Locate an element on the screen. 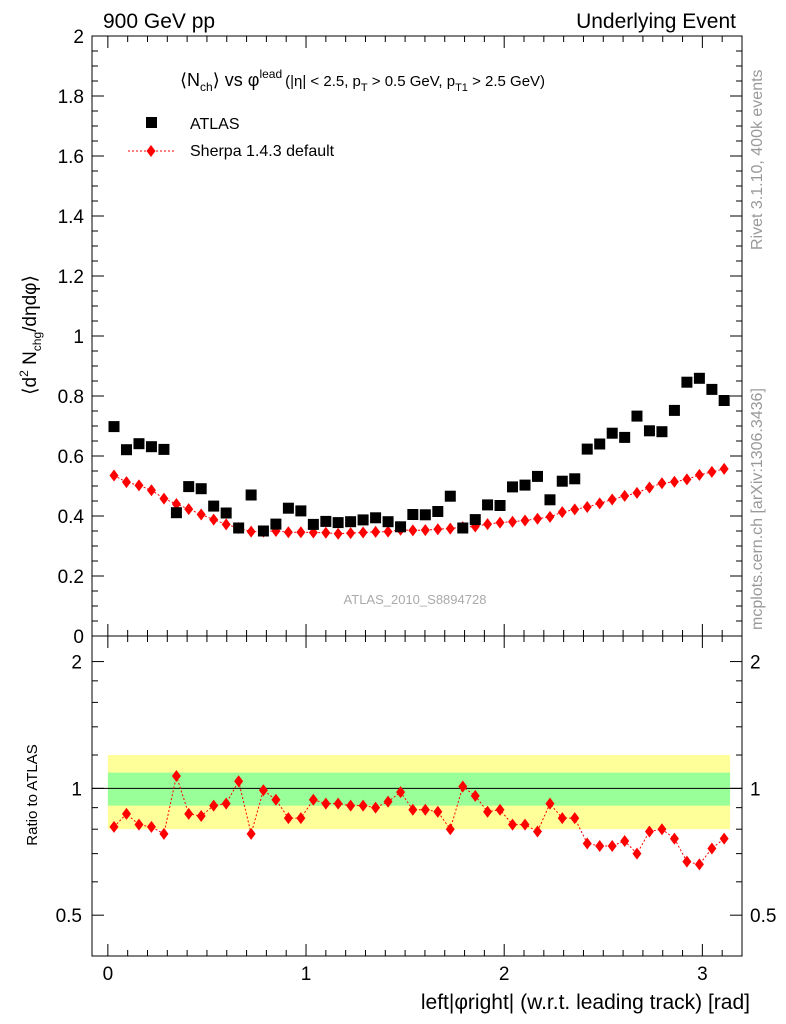 The height and width of the screenshot is (1024, 786). main-ytick-label: 1.8 is located at coordinates (71, 97).